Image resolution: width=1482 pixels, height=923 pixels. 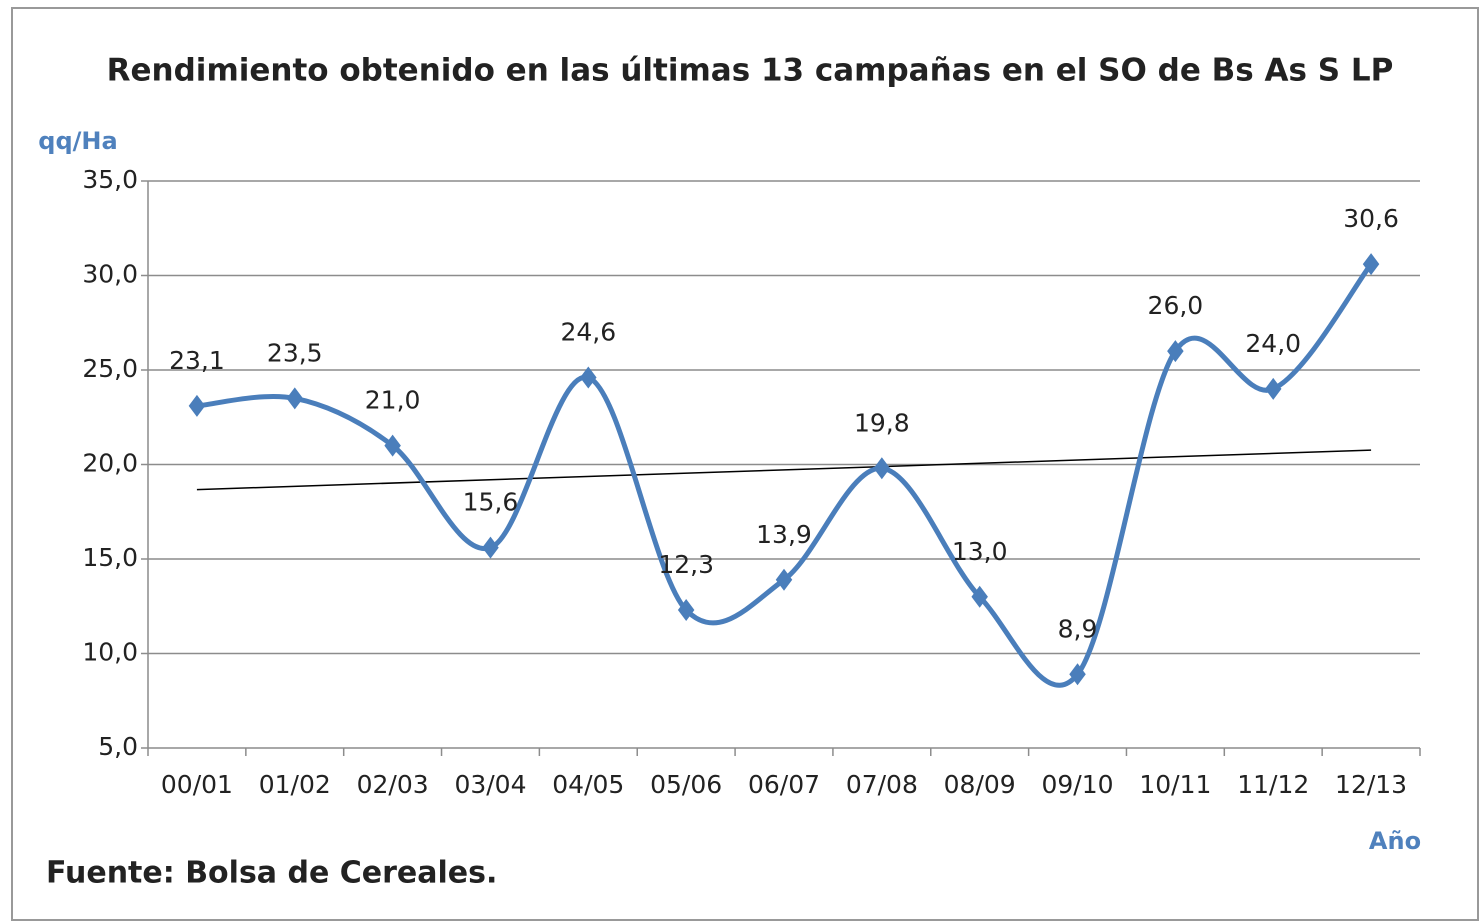 What do you see at coordinates (784, 784) in the screenshot?
I see `x-tick-label: 06/07` at bounding box center [784, 784].